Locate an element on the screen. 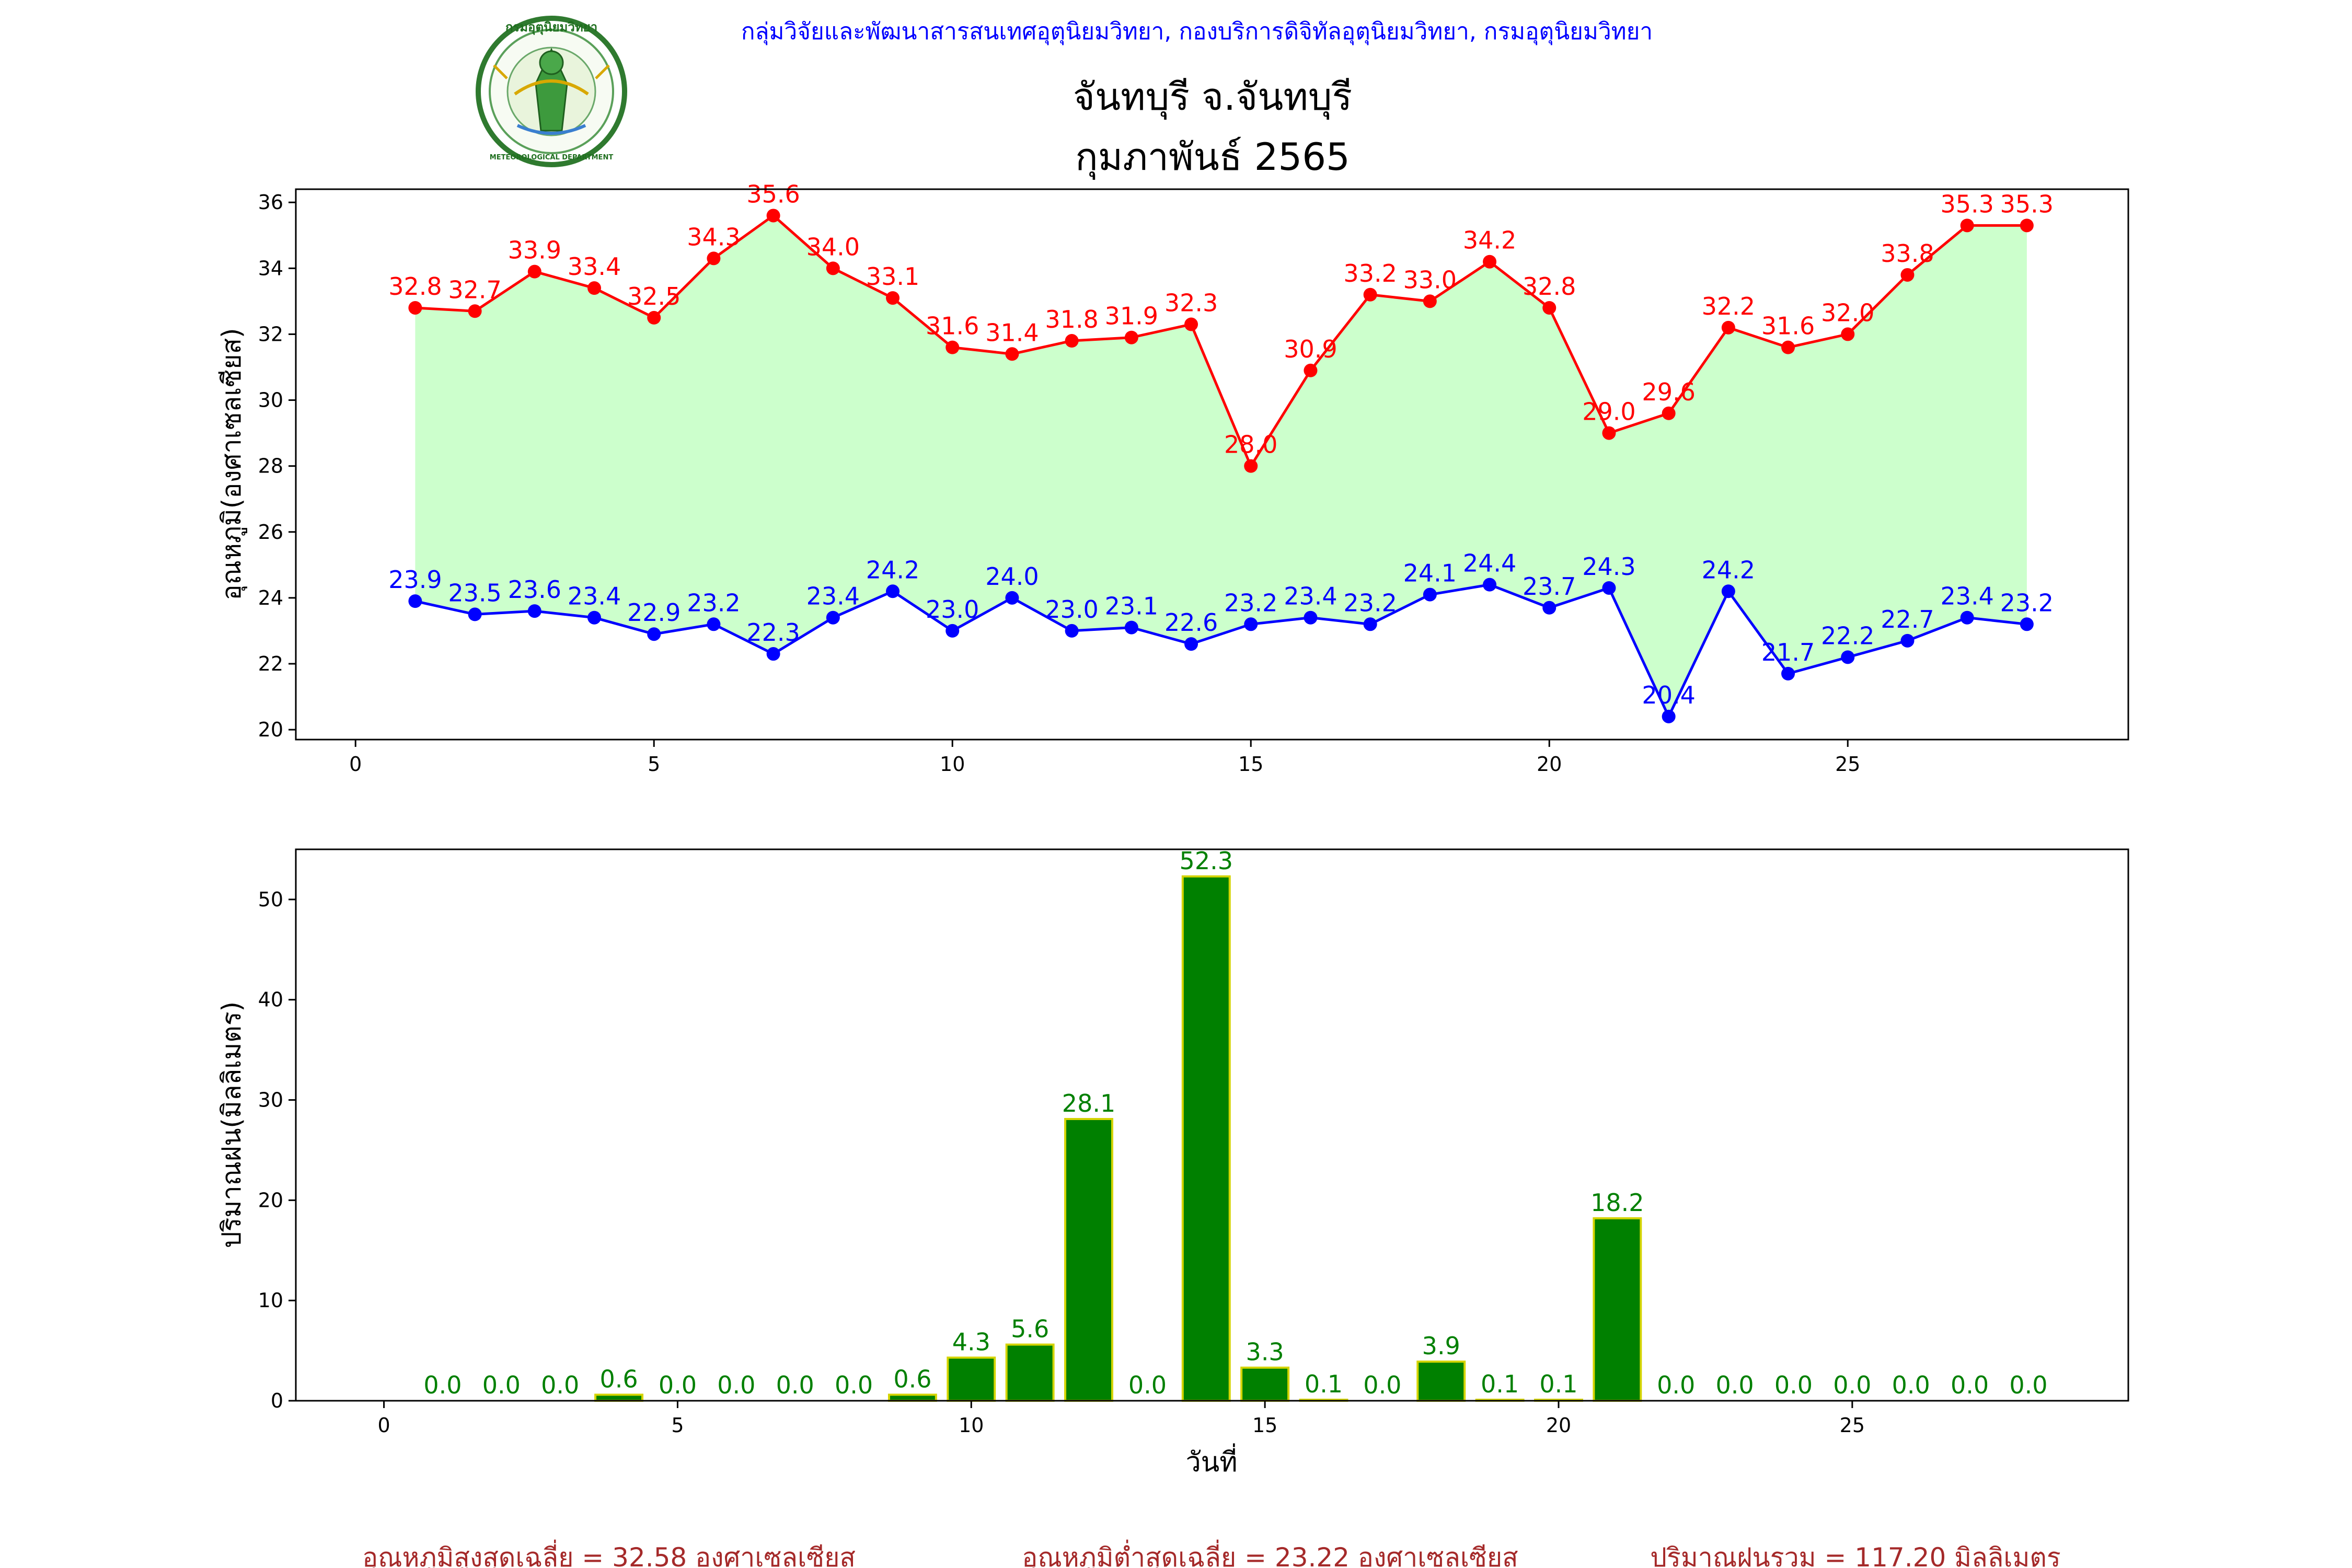 This screenshot has width=2352, height=1568. min-temperature-label: 24.3 is located at coordinates (1608, 566).